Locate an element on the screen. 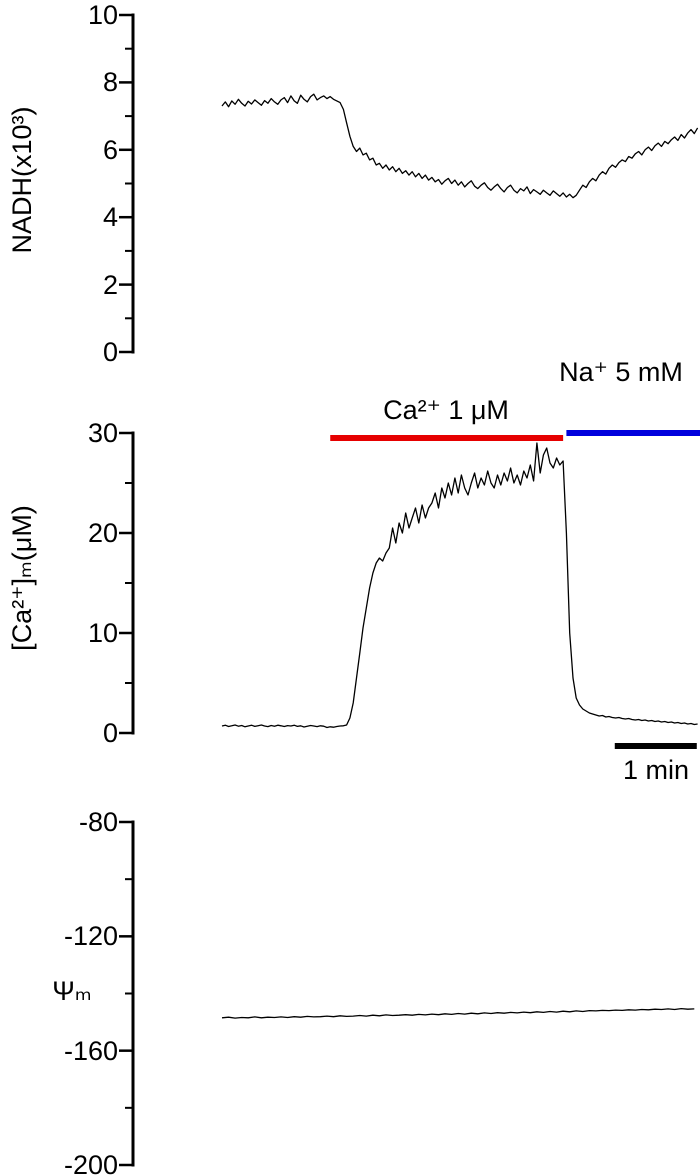 This screenshot has height=1175, width=700. na-bar-label: Na⁺ 5 mM is located at coordinates (621, 372).